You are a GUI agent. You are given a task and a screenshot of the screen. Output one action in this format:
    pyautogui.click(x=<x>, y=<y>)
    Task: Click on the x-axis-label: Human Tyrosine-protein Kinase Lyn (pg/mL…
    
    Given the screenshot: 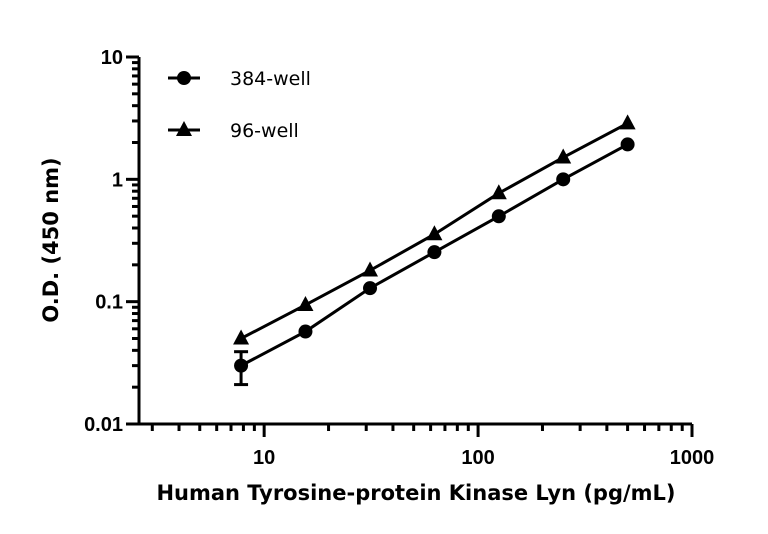 What is the action you would take?
    pyautogui.click(x=415, y=493)
    